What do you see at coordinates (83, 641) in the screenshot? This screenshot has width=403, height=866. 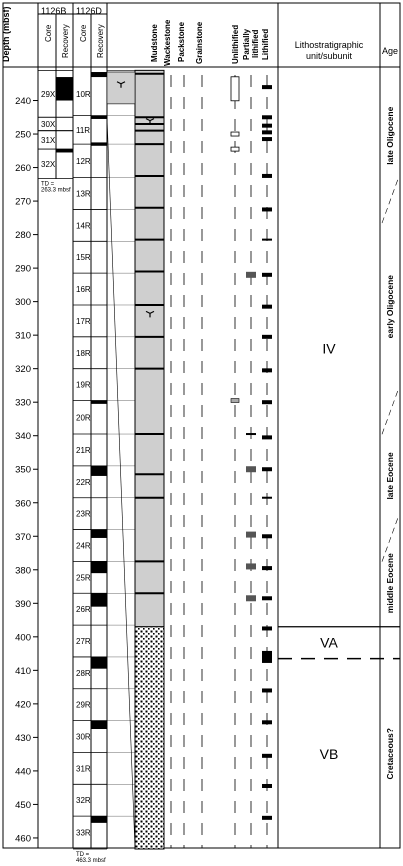 I see `core-label: 27R` at bounding box center [83, 641].